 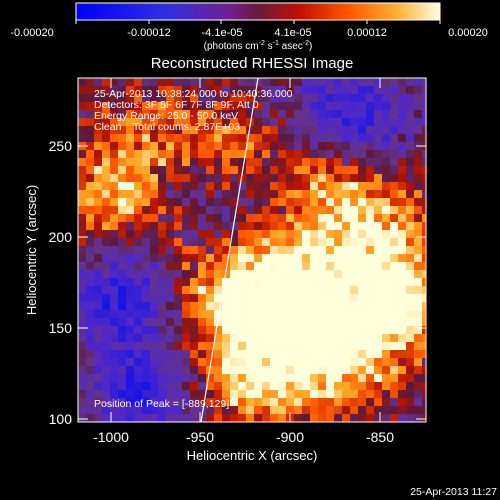 What do you see at coordinates (61, 146) in the screenshot?
I see `y-tick-label: 250` at bounding box center [61, 146].